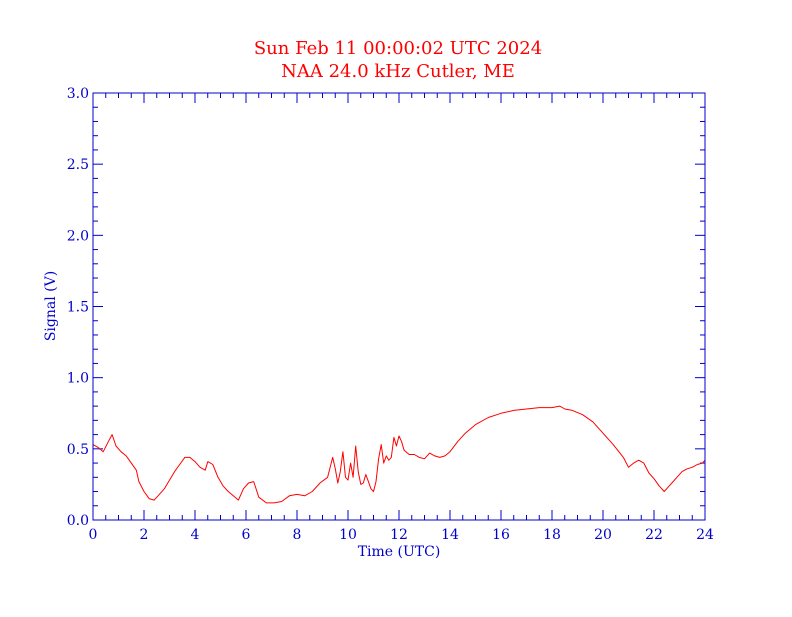  What do you see at coordinates (398, 48) in the screenshot?
I see `chart-title: Sun Feb 11 00:00:02 UTC 2024` at bounding box center [398, 48].